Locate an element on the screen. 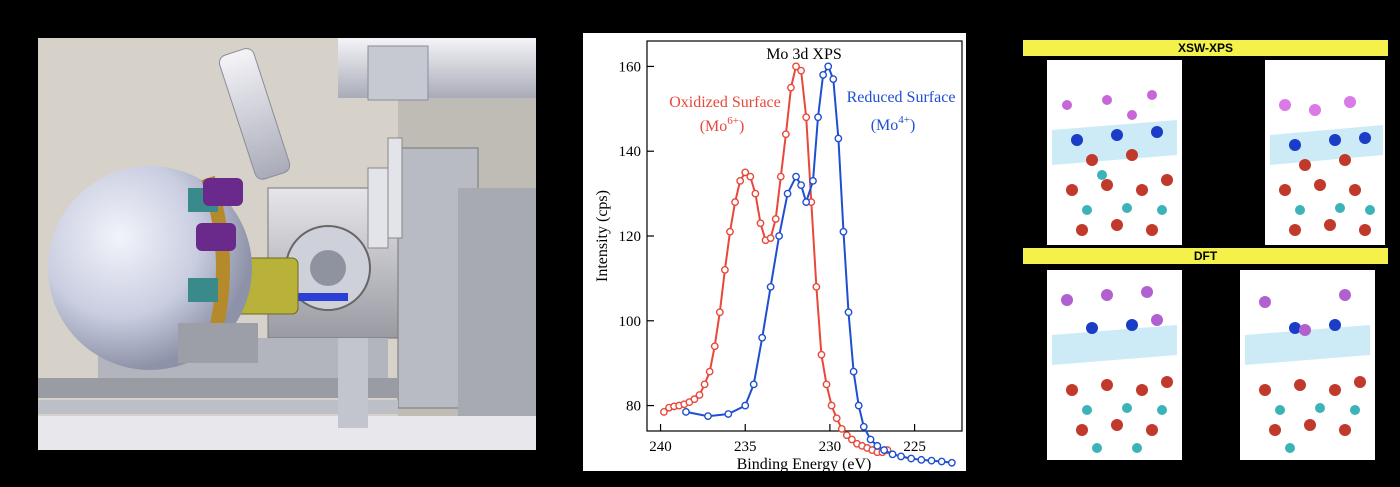 This screenshot has width=1400, height=487. reduced-mo: (Mo is located at coordinates (885, 125).